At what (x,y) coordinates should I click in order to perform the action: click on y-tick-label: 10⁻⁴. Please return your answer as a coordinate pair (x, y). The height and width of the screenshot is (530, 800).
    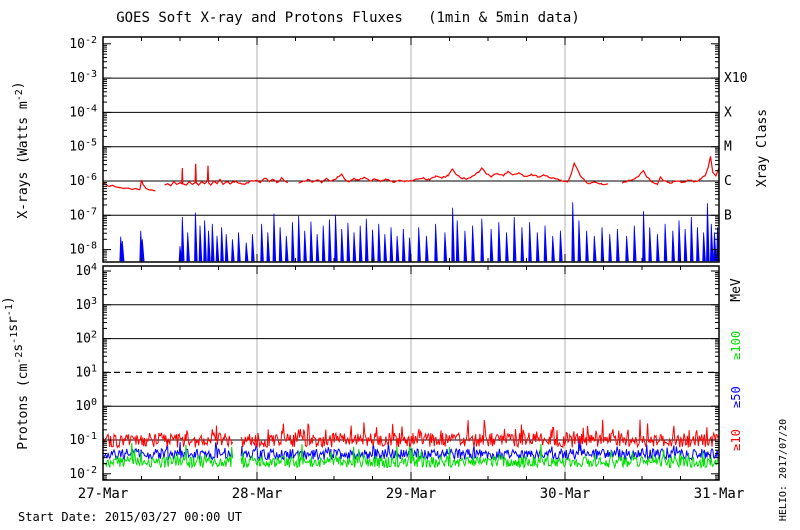
    Looking at the image, I should click on (83, 111).